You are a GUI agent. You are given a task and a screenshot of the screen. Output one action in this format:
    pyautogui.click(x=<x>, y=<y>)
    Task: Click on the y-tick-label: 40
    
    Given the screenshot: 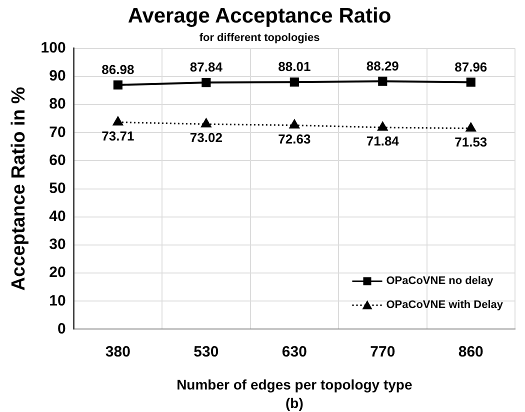 What is the action you would take?
    pyautogui.click(x=57, y=217)
    